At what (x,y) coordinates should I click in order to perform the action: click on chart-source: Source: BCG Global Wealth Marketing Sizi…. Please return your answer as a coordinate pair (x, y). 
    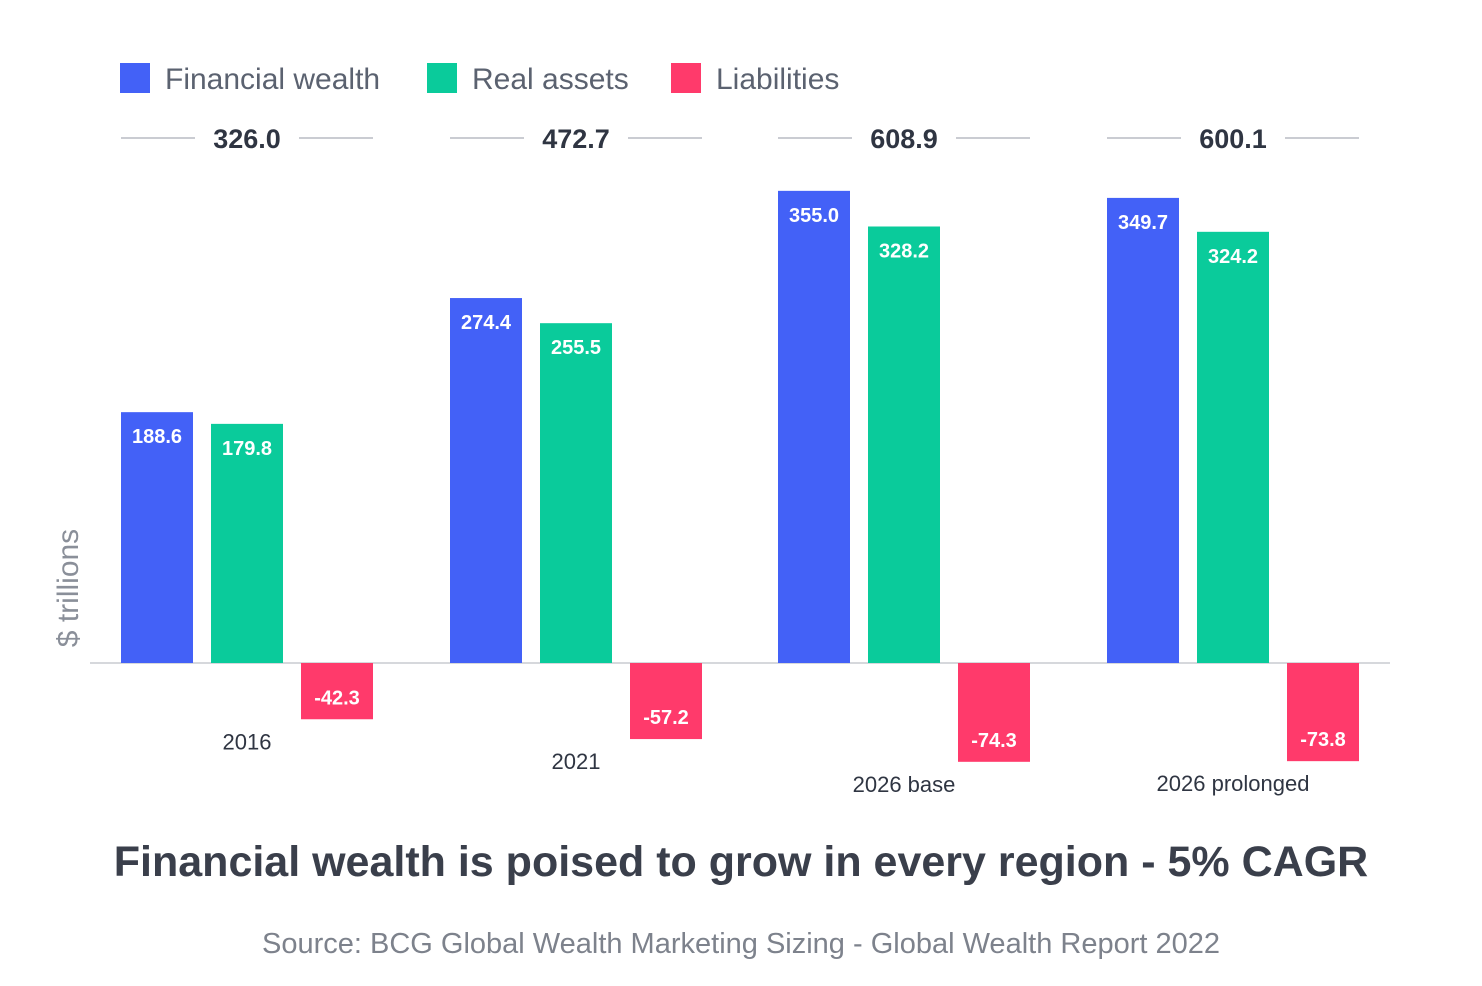
    Looking at the image, I should click on (740, 944).